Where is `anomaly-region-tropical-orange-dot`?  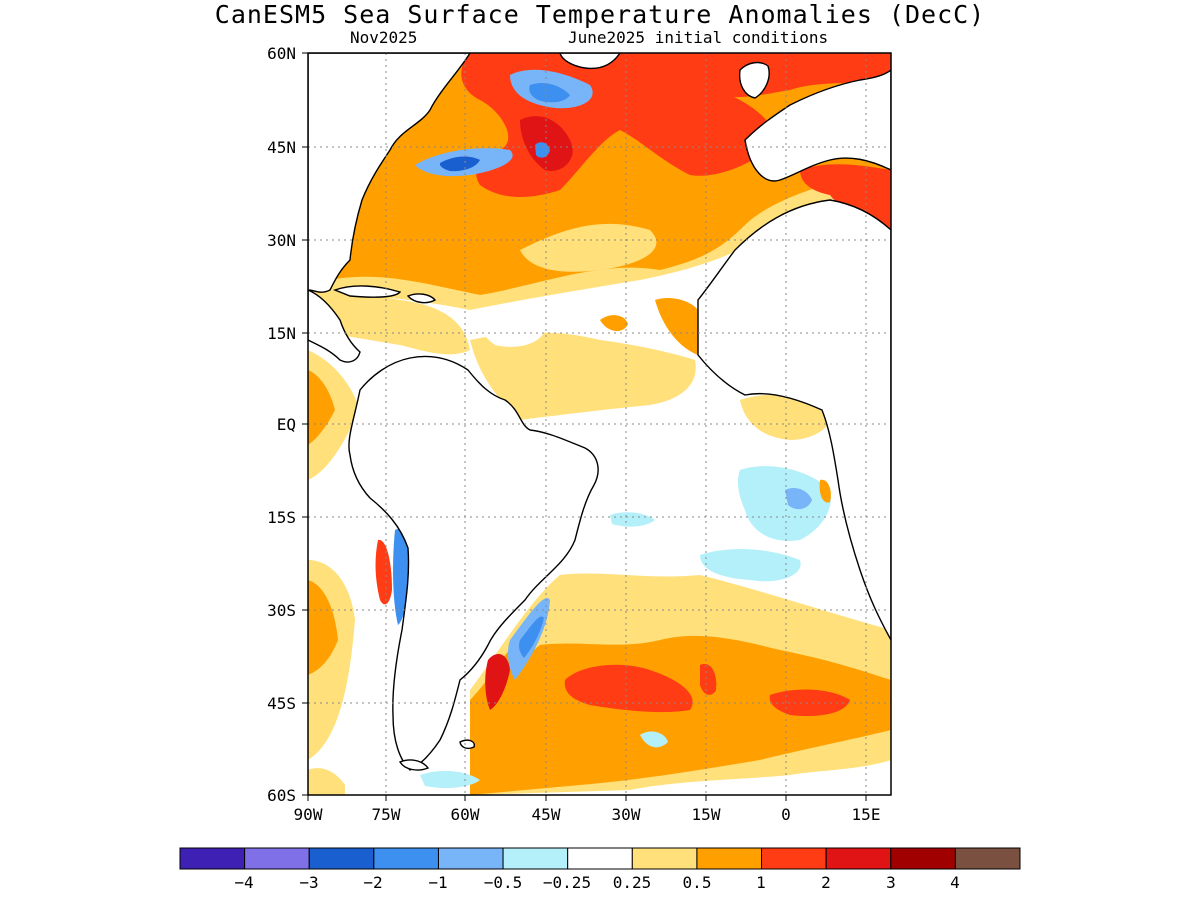
anomaly-region-tropical-orange-dot is located at coordinates (614, 323).